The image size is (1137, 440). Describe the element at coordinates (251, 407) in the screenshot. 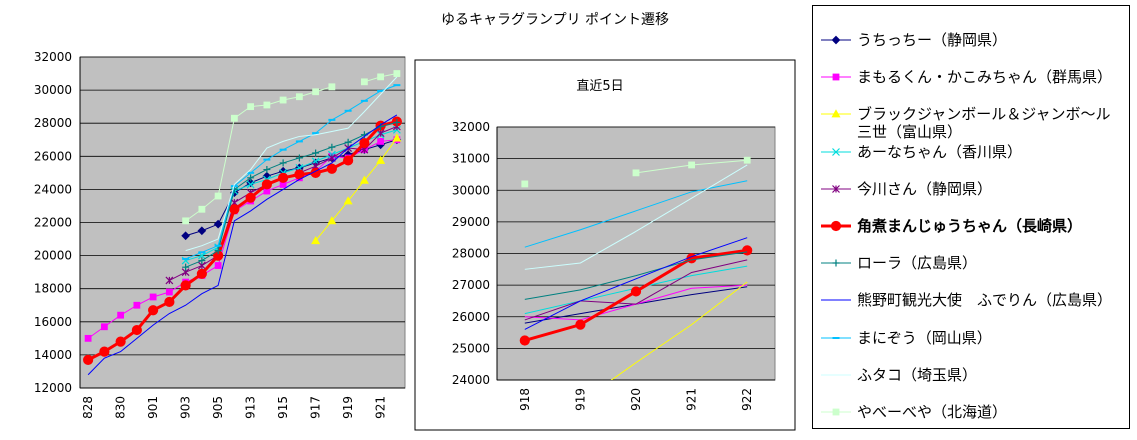

I see `x-tick-label: 913` at that location.